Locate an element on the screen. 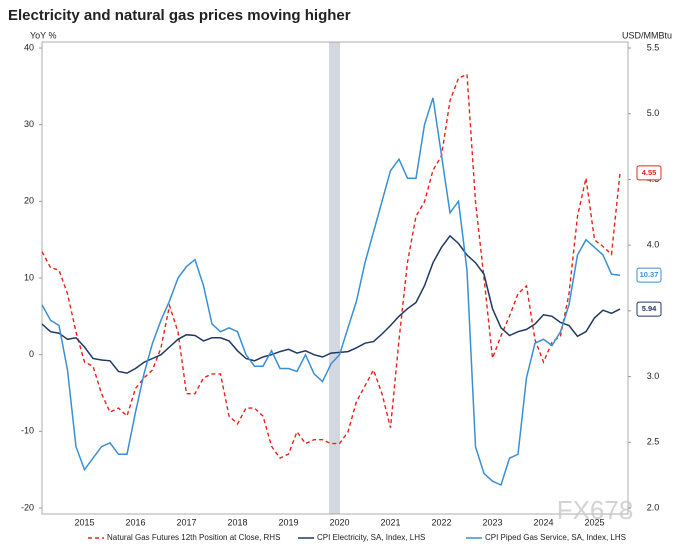 Image resolution: width=675 pixels, height=551 pixels. y-tick-label: 0 is located at coordinates (31, 354).